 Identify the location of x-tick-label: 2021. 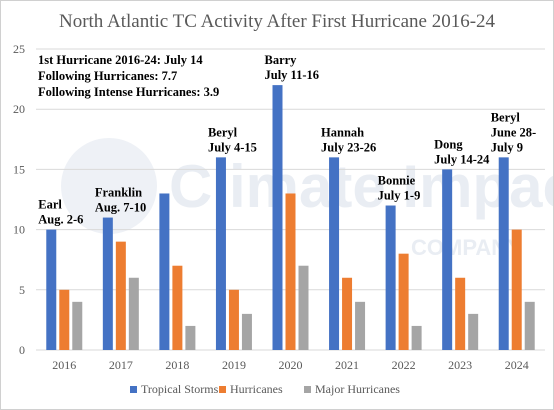
(347, 365).